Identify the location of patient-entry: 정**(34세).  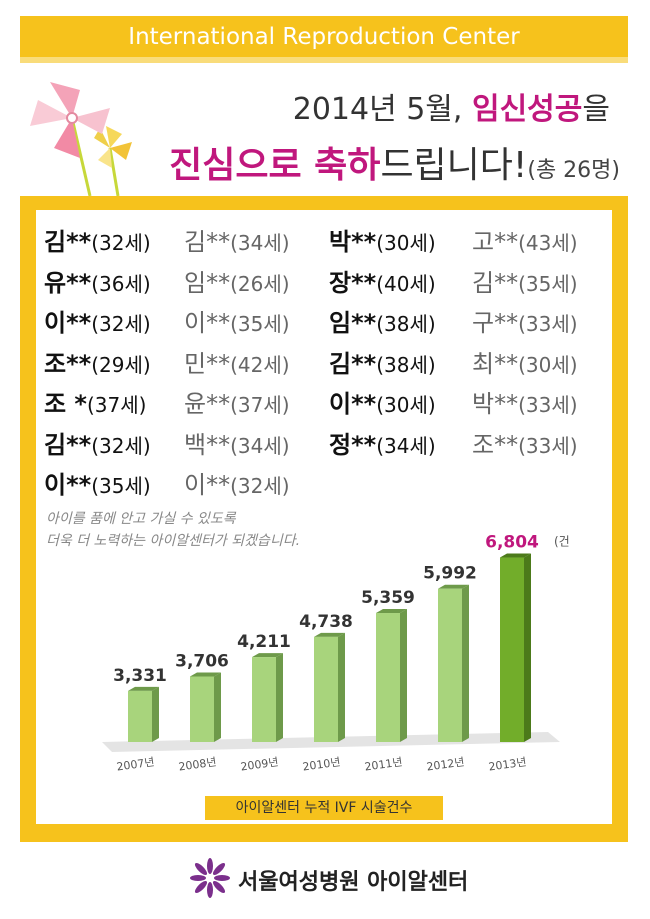
(382, 442).